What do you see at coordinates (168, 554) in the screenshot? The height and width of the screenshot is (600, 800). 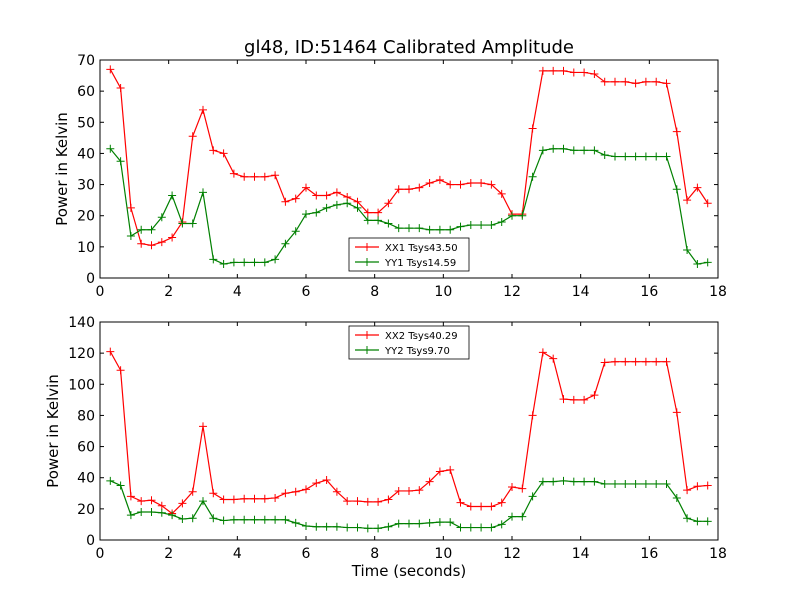 I see `x-tick-label: 2` at bounding box center [168, 554].